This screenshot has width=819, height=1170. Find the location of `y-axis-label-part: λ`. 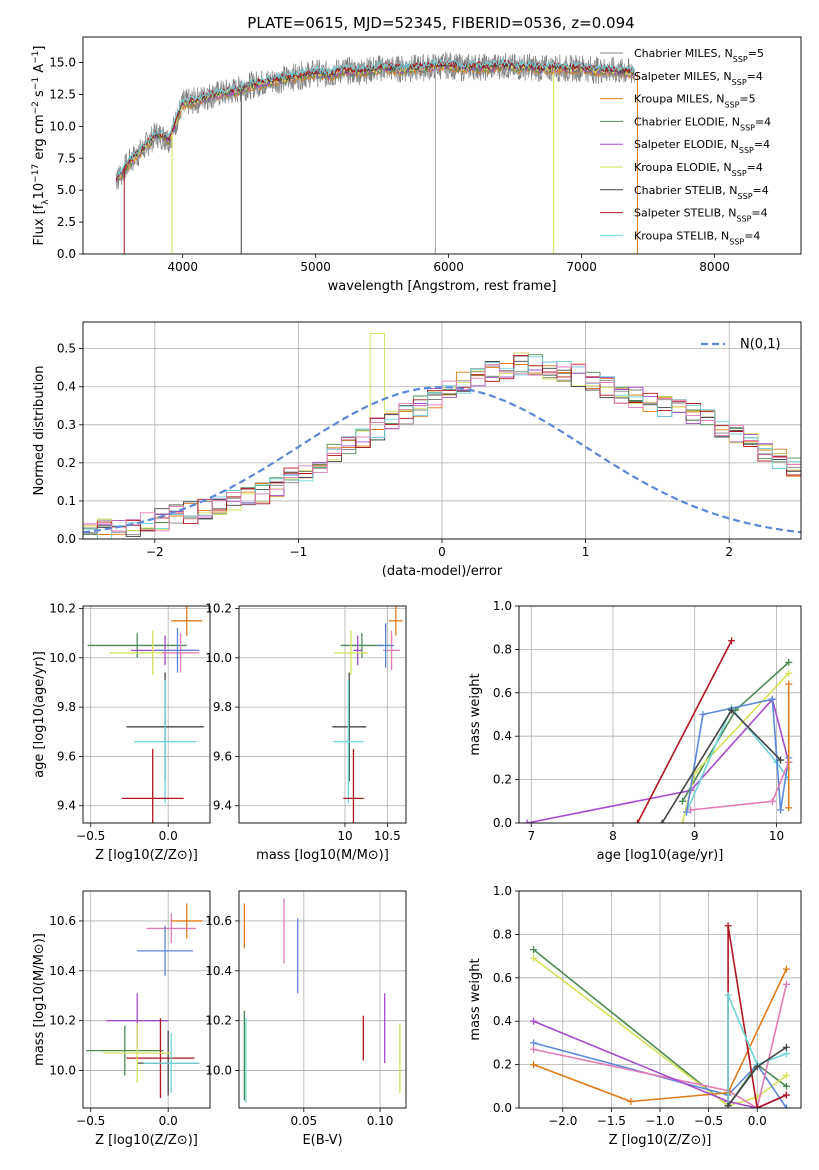

y-axis-label-part: λ is located at coordinates (46, 202).